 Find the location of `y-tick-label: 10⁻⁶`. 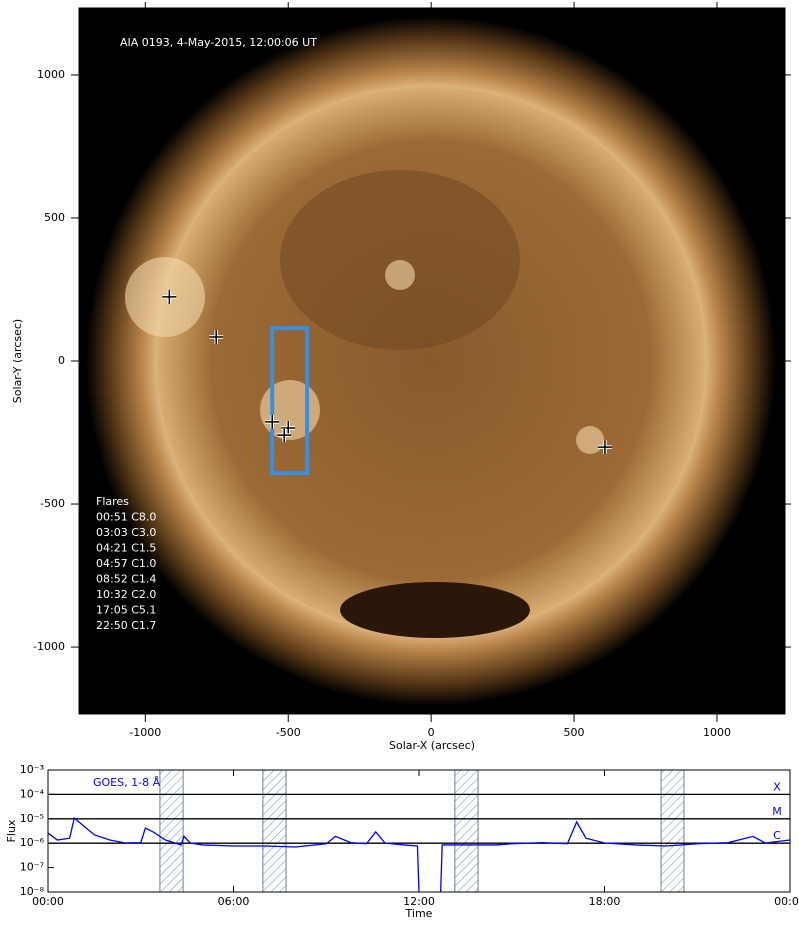

y-tick-label: 10⁻⁶ is located at coordinates (32, 842).